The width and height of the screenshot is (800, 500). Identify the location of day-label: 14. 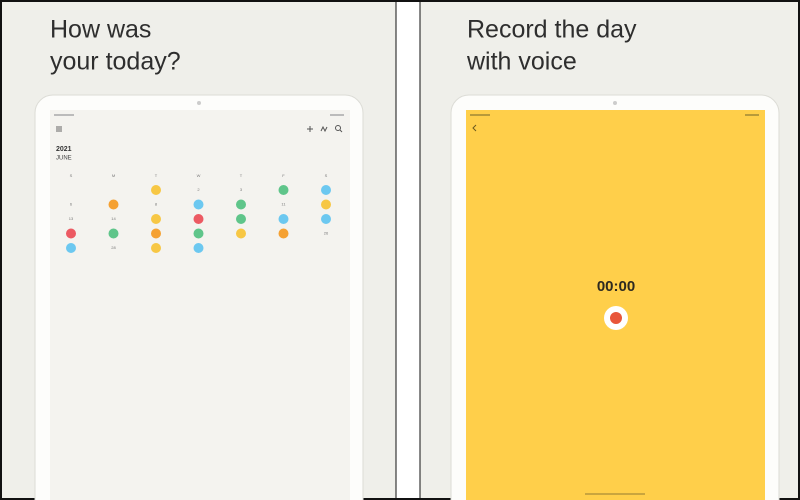
(113, 218).